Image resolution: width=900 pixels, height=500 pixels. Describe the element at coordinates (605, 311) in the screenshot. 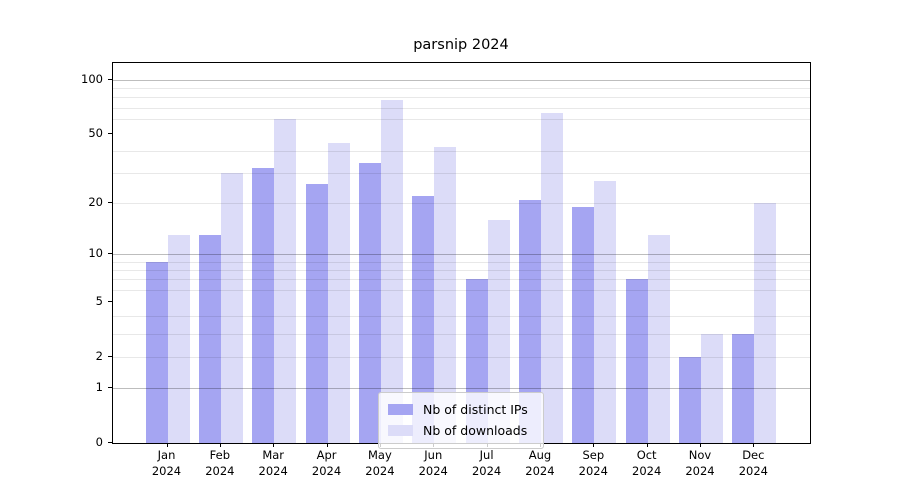

I see `bar-downloads-sep` at that location.